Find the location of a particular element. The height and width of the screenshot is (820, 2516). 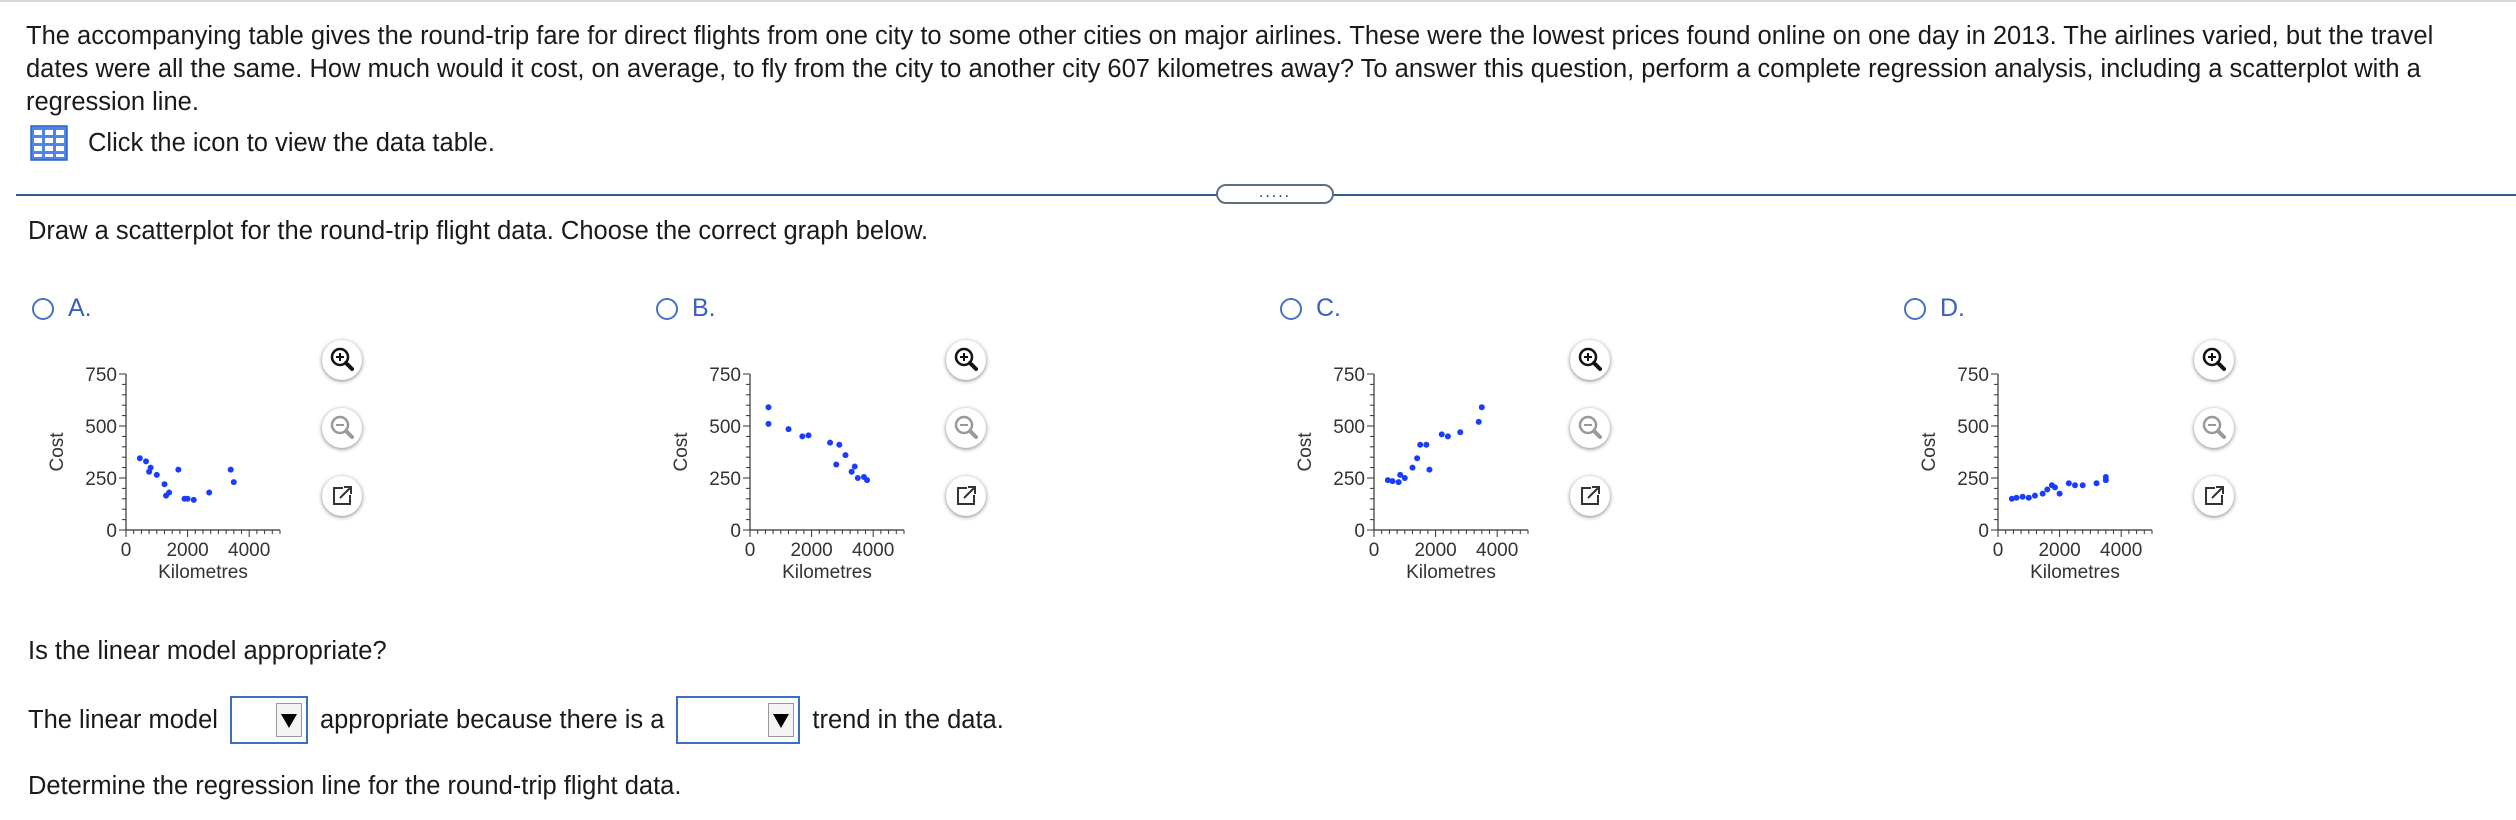

external-link-icon is located at coordinates (966, 495).